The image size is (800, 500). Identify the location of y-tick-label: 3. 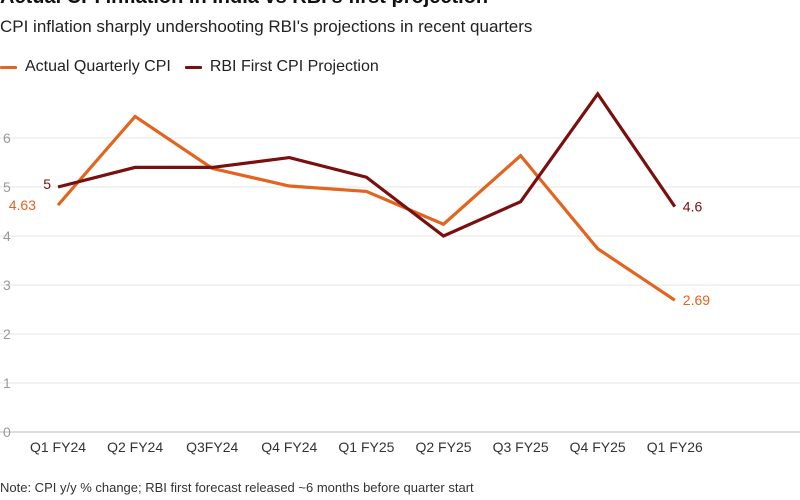
(7, 285).